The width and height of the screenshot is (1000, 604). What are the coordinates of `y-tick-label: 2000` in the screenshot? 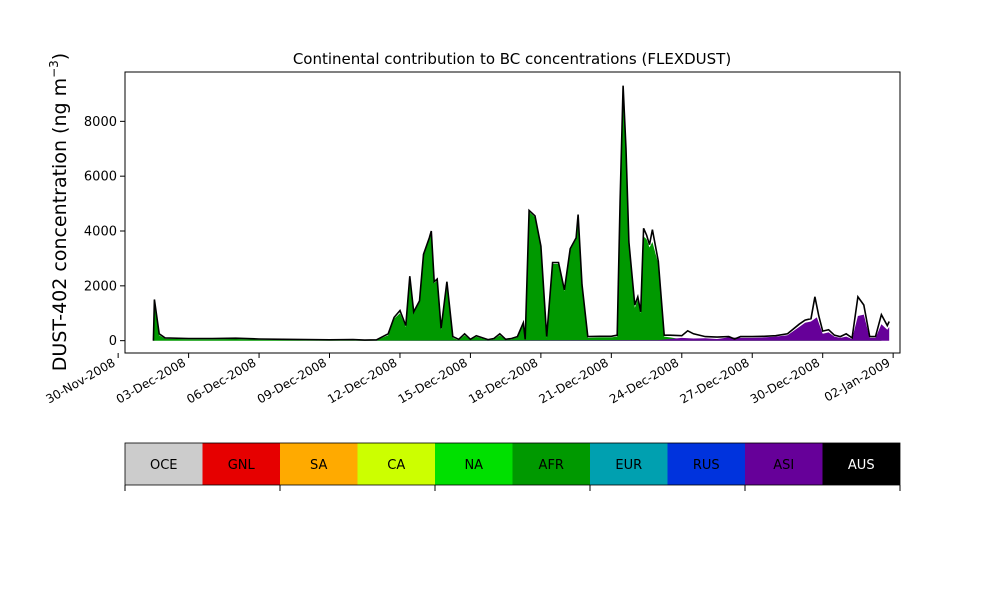 It's located at (100, 286).